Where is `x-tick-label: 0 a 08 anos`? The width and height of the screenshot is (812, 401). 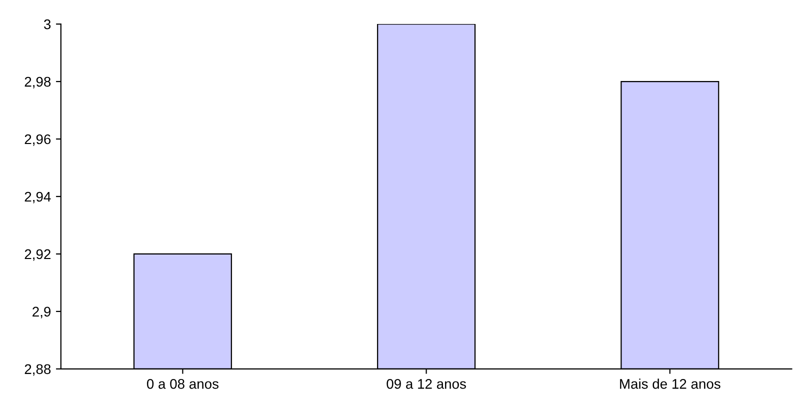
x-tick-label: 0 a 08 anos is located at coordinates (182, 384).